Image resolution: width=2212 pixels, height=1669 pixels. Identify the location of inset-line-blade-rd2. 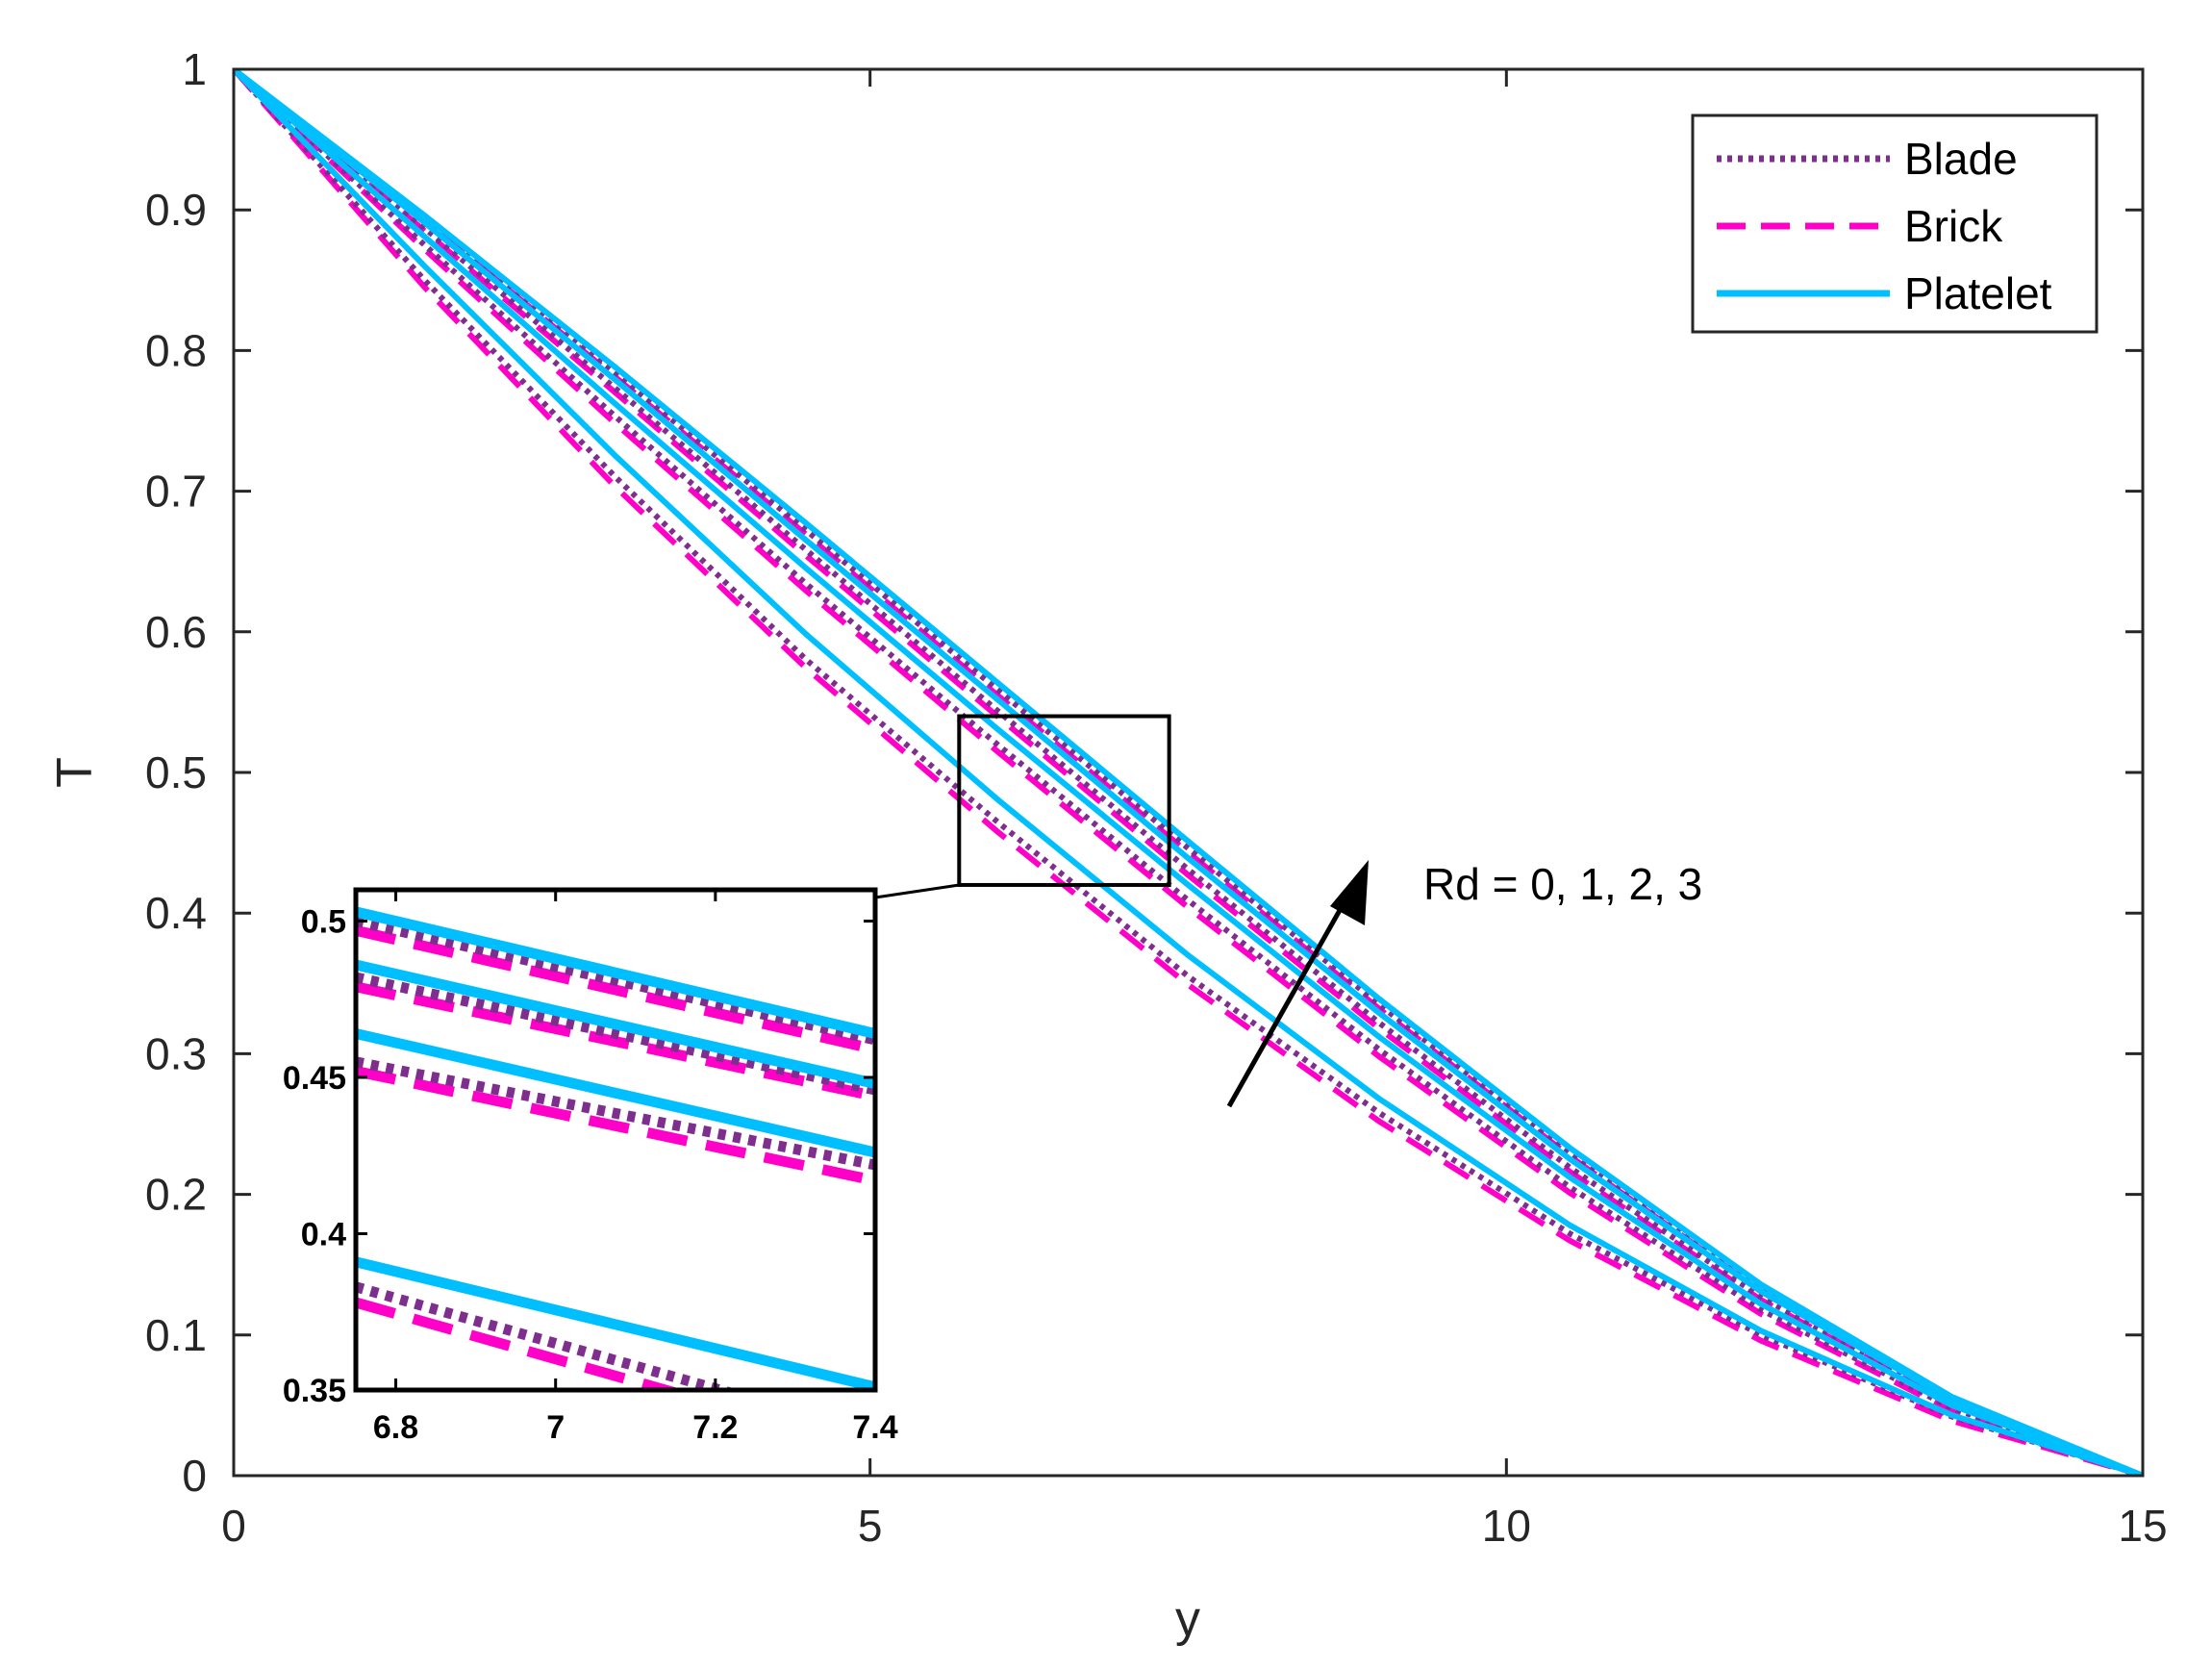
(615, 1034).